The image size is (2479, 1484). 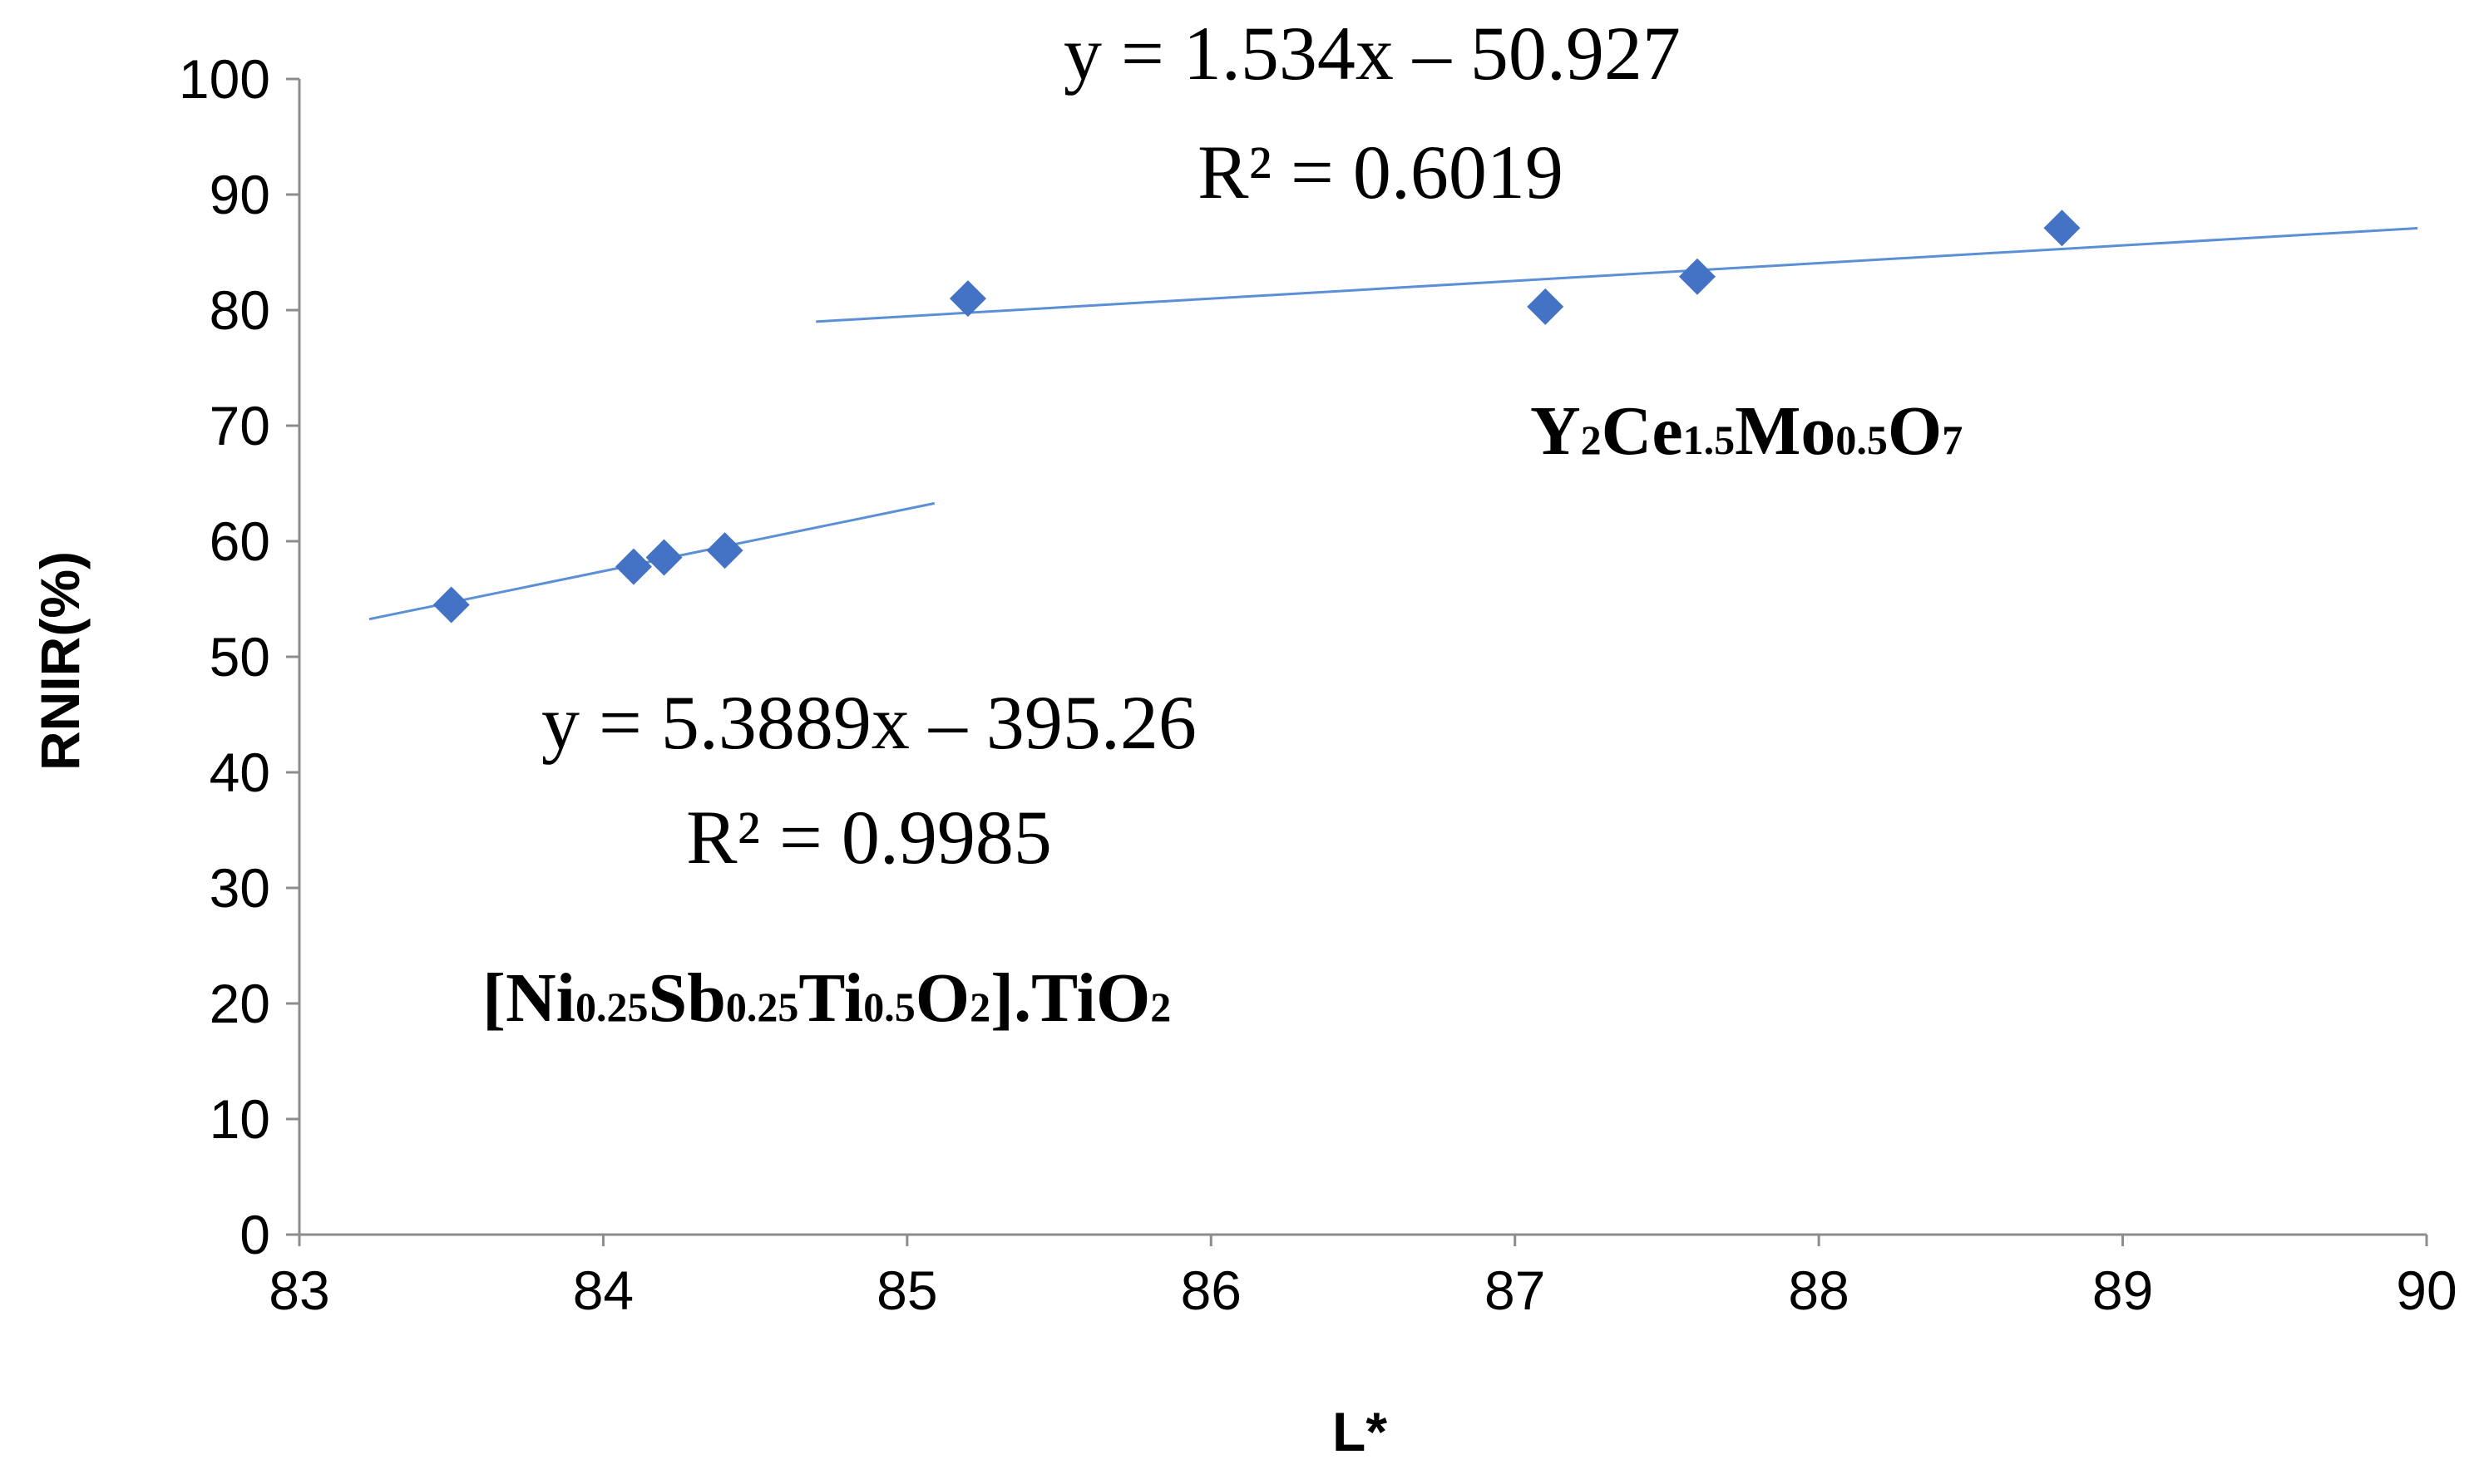 I want to click on x-tick-label: 85, so click(x=907, y=1290).